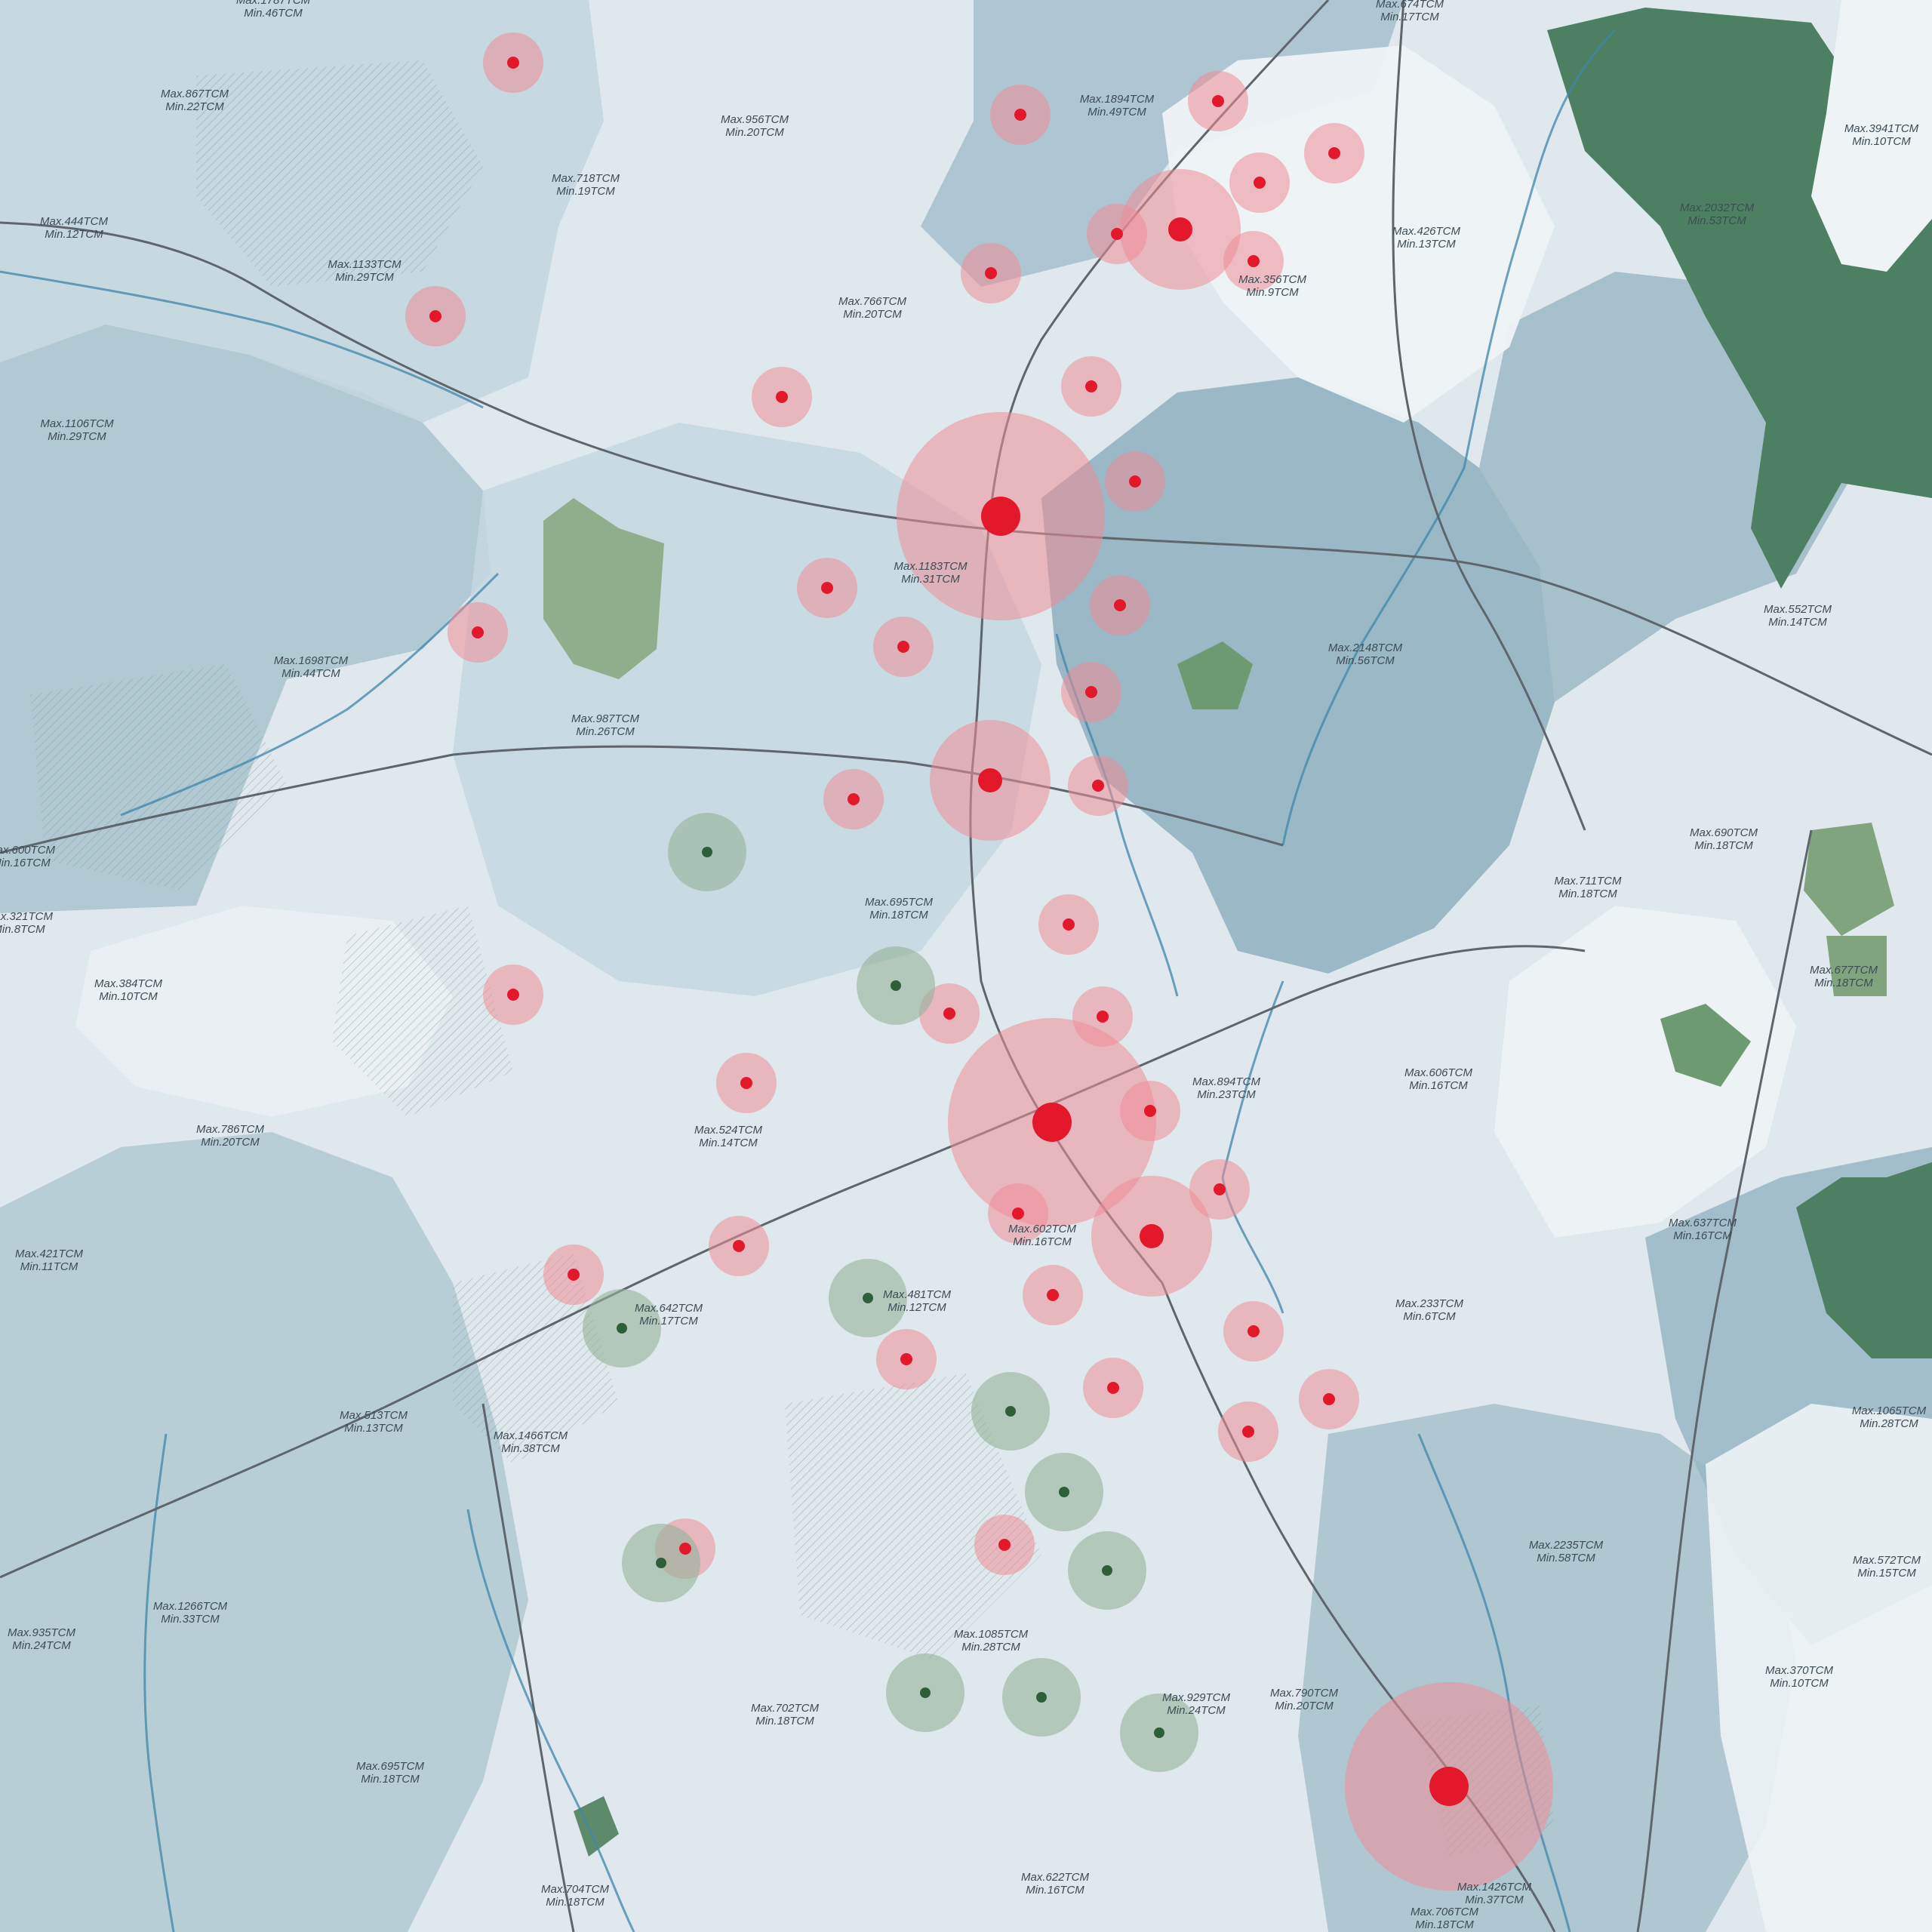 The height and width of the screenshot is (1932, 1932). What do you see at coordinates (1272, 292) in the screenshot?
I see `basin-min: Min.9TCM` at bounding box center [1272, 292].